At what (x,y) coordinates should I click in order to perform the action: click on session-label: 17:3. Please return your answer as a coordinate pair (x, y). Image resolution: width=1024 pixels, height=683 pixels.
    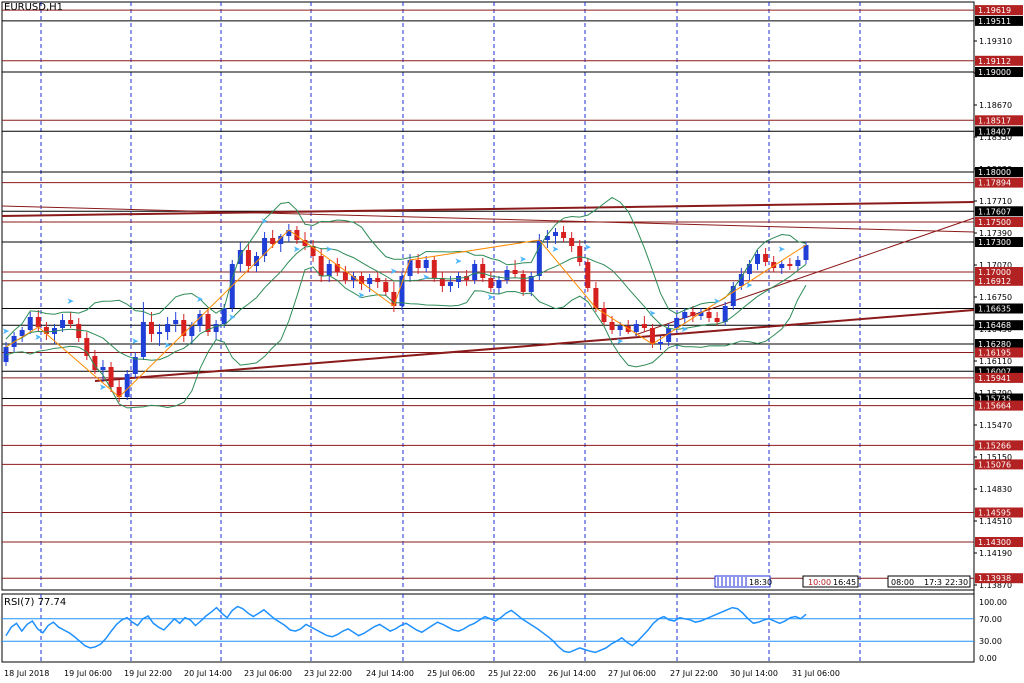
    Looking at the image, I should click on (933, 582).